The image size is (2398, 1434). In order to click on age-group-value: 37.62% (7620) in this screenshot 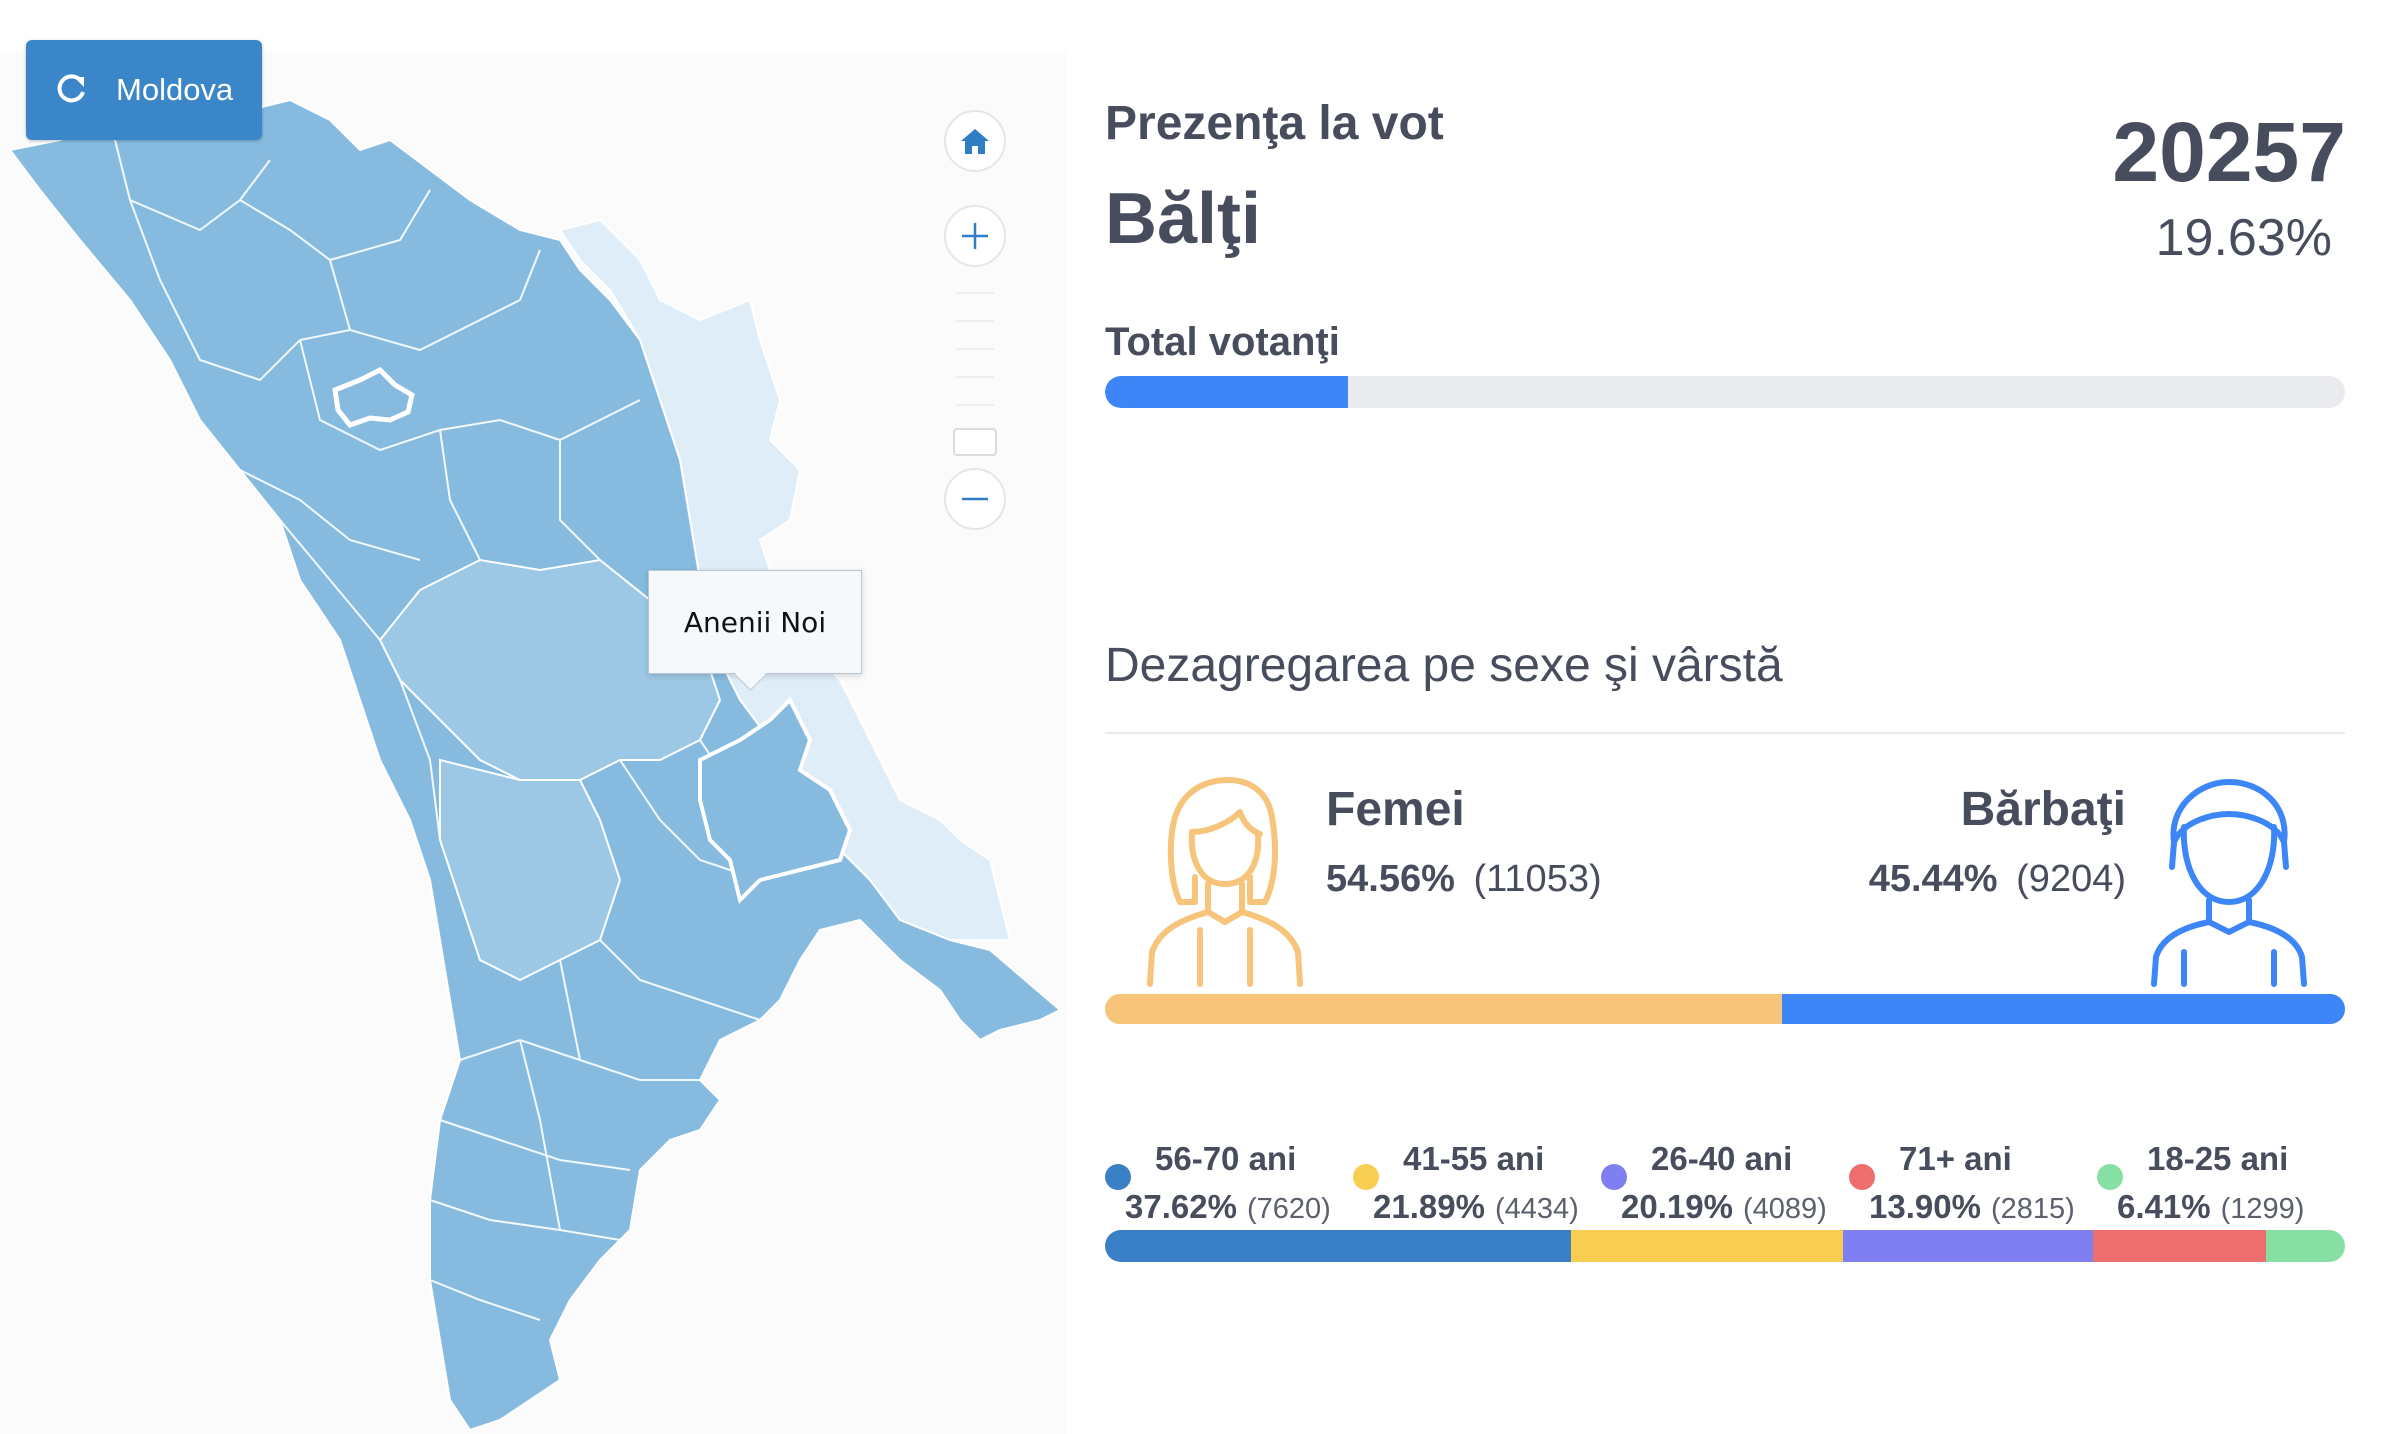, I will do `click(1228, 1207)`.